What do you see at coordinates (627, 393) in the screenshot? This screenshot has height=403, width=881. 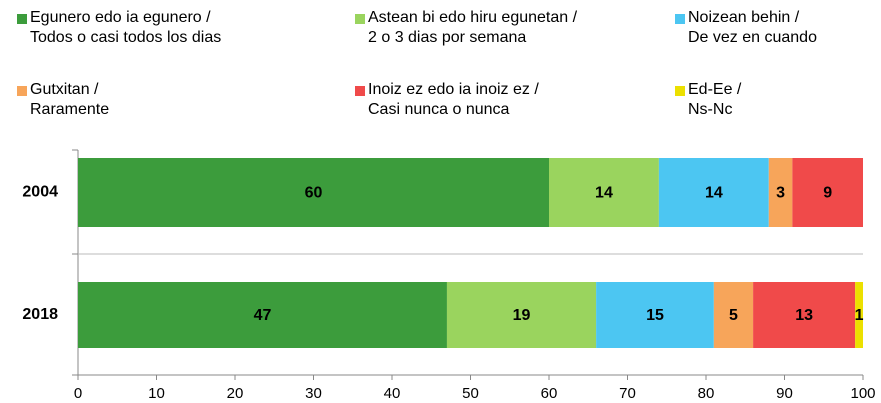 I see `x-tick-label: 70` at bounding box center [627, 393].